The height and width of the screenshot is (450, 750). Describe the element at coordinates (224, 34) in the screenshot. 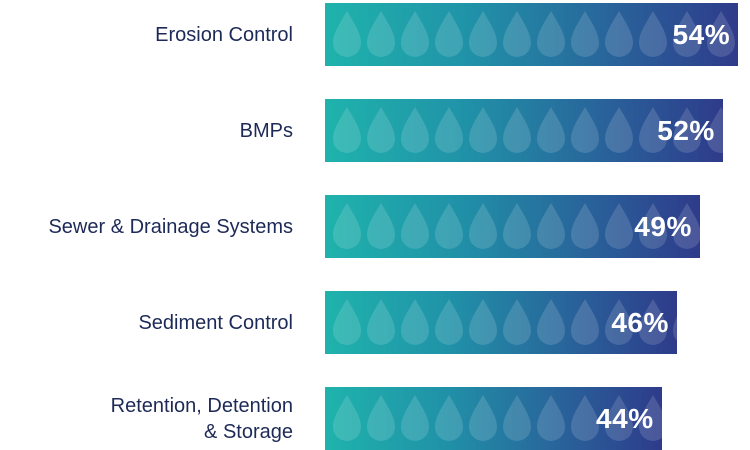

I see `category-label: Erosion Control` at that location.